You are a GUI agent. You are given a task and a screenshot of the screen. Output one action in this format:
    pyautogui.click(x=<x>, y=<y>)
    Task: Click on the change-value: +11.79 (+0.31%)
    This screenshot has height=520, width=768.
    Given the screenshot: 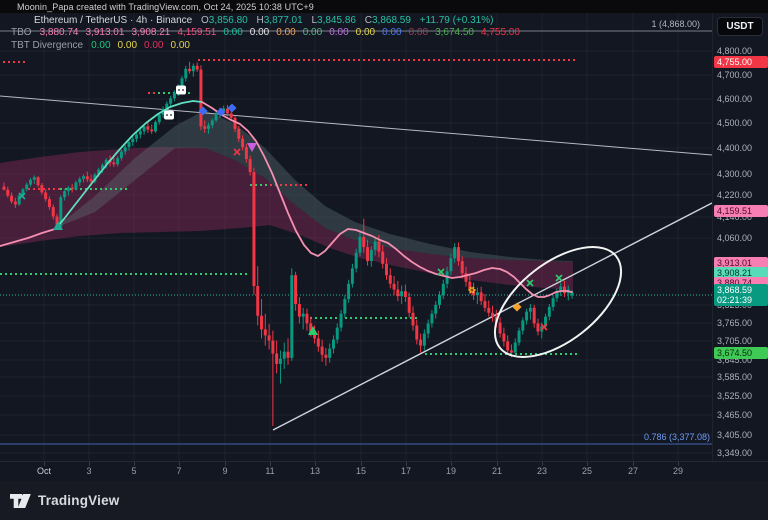 What is the action you would take?
    pyautogui.click(x=456, y=20)
    